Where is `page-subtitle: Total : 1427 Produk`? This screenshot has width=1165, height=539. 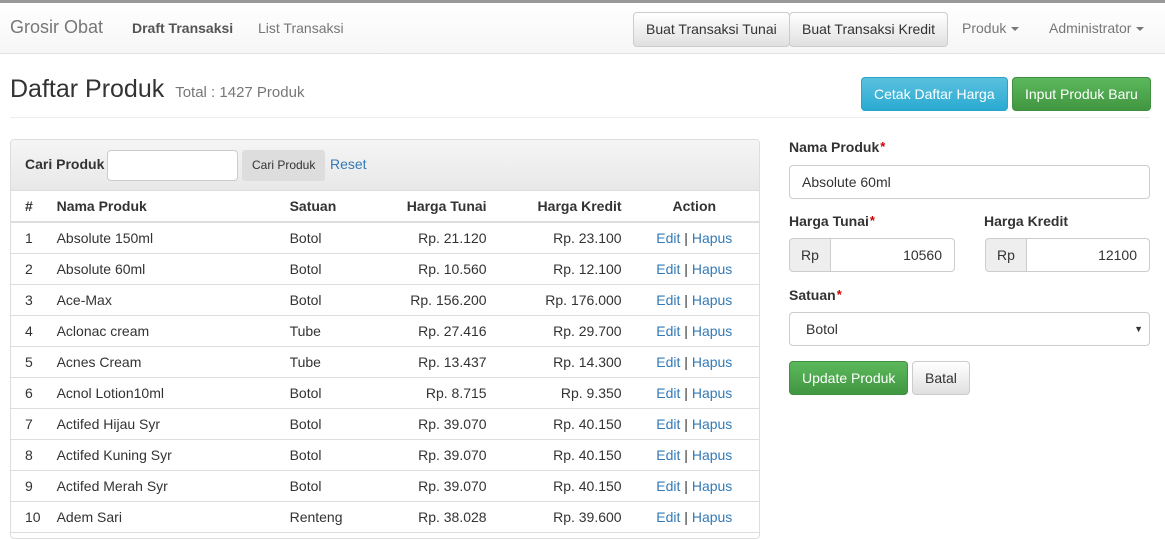
page-subtitle: Total : 1427 Produk is located at coordinates (240, 92).